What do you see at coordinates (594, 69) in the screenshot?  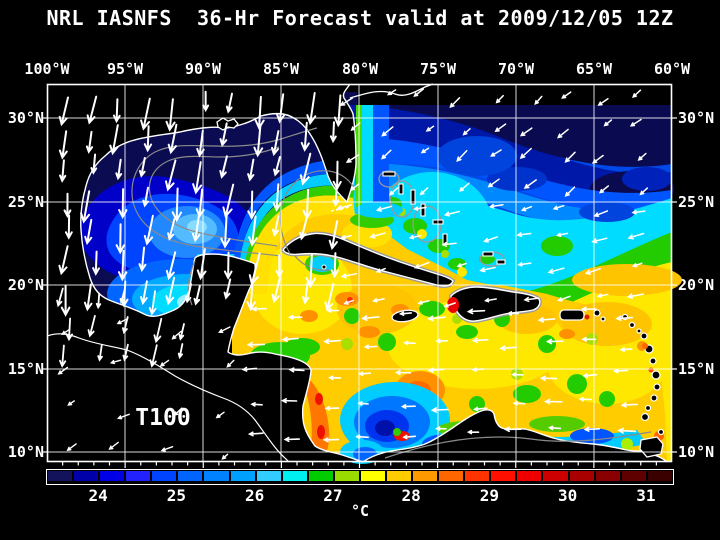 I see `lon-label: 65°W` at bounding box center [594, 69].